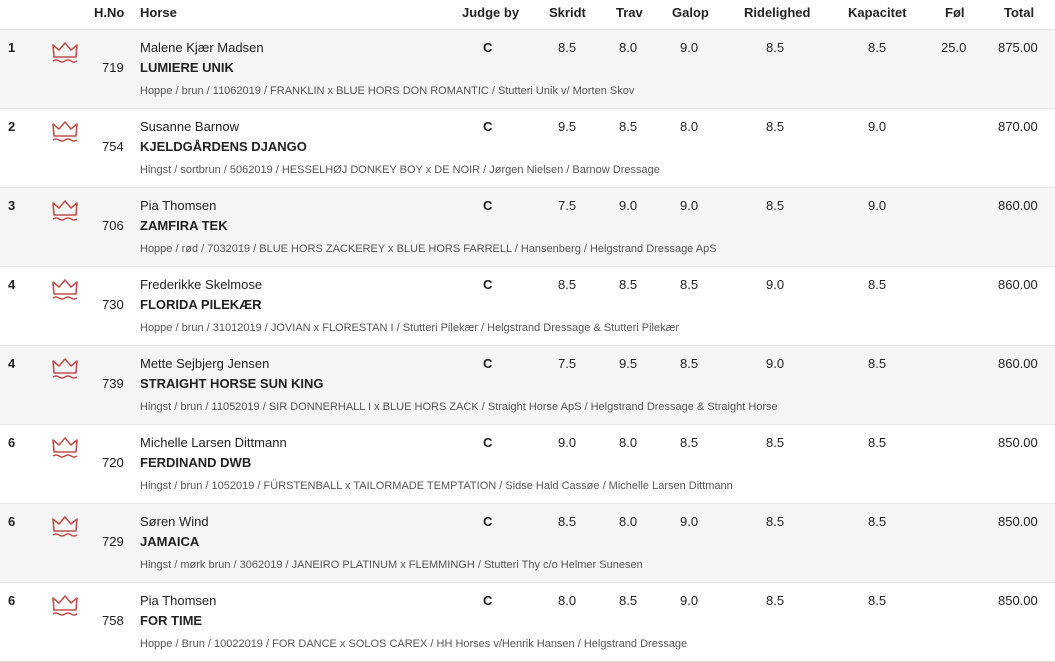 This screenshot has height=662, width=1055. Describe the element at coordinates (201, 284) in the screenshot. I see `rider-name: Frederikke Skelmose` at that location.